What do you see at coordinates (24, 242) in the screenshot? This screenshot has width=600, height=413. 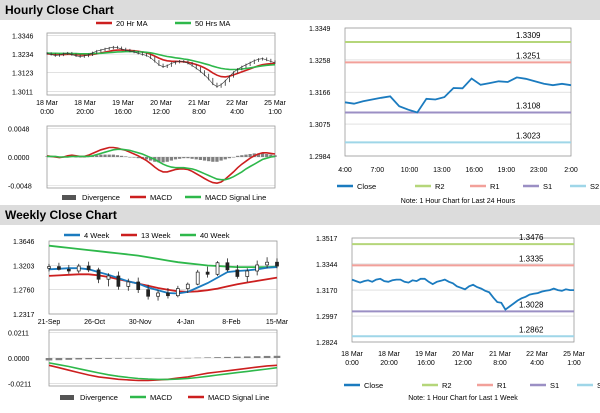 I see `weekly-price-y-tick-label: 1.3646` at bounding box center [24, 242].